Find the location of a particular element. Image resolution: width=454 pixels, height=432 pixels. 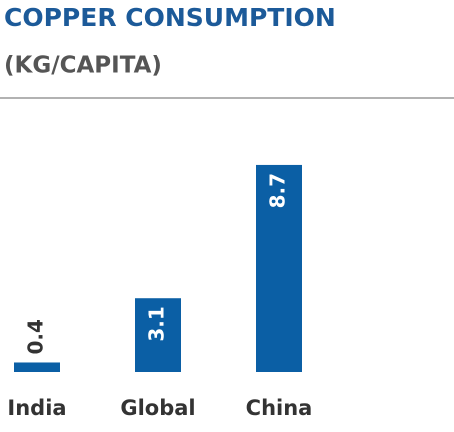

value-label: 8.7 is located at coordinates (278, 190).